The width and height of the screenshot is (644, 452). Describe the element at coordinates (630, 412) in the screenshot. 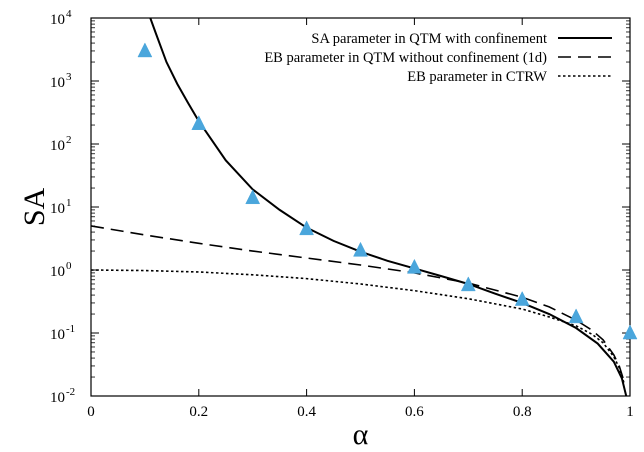

I see `x-tick-label: 1` at that location.